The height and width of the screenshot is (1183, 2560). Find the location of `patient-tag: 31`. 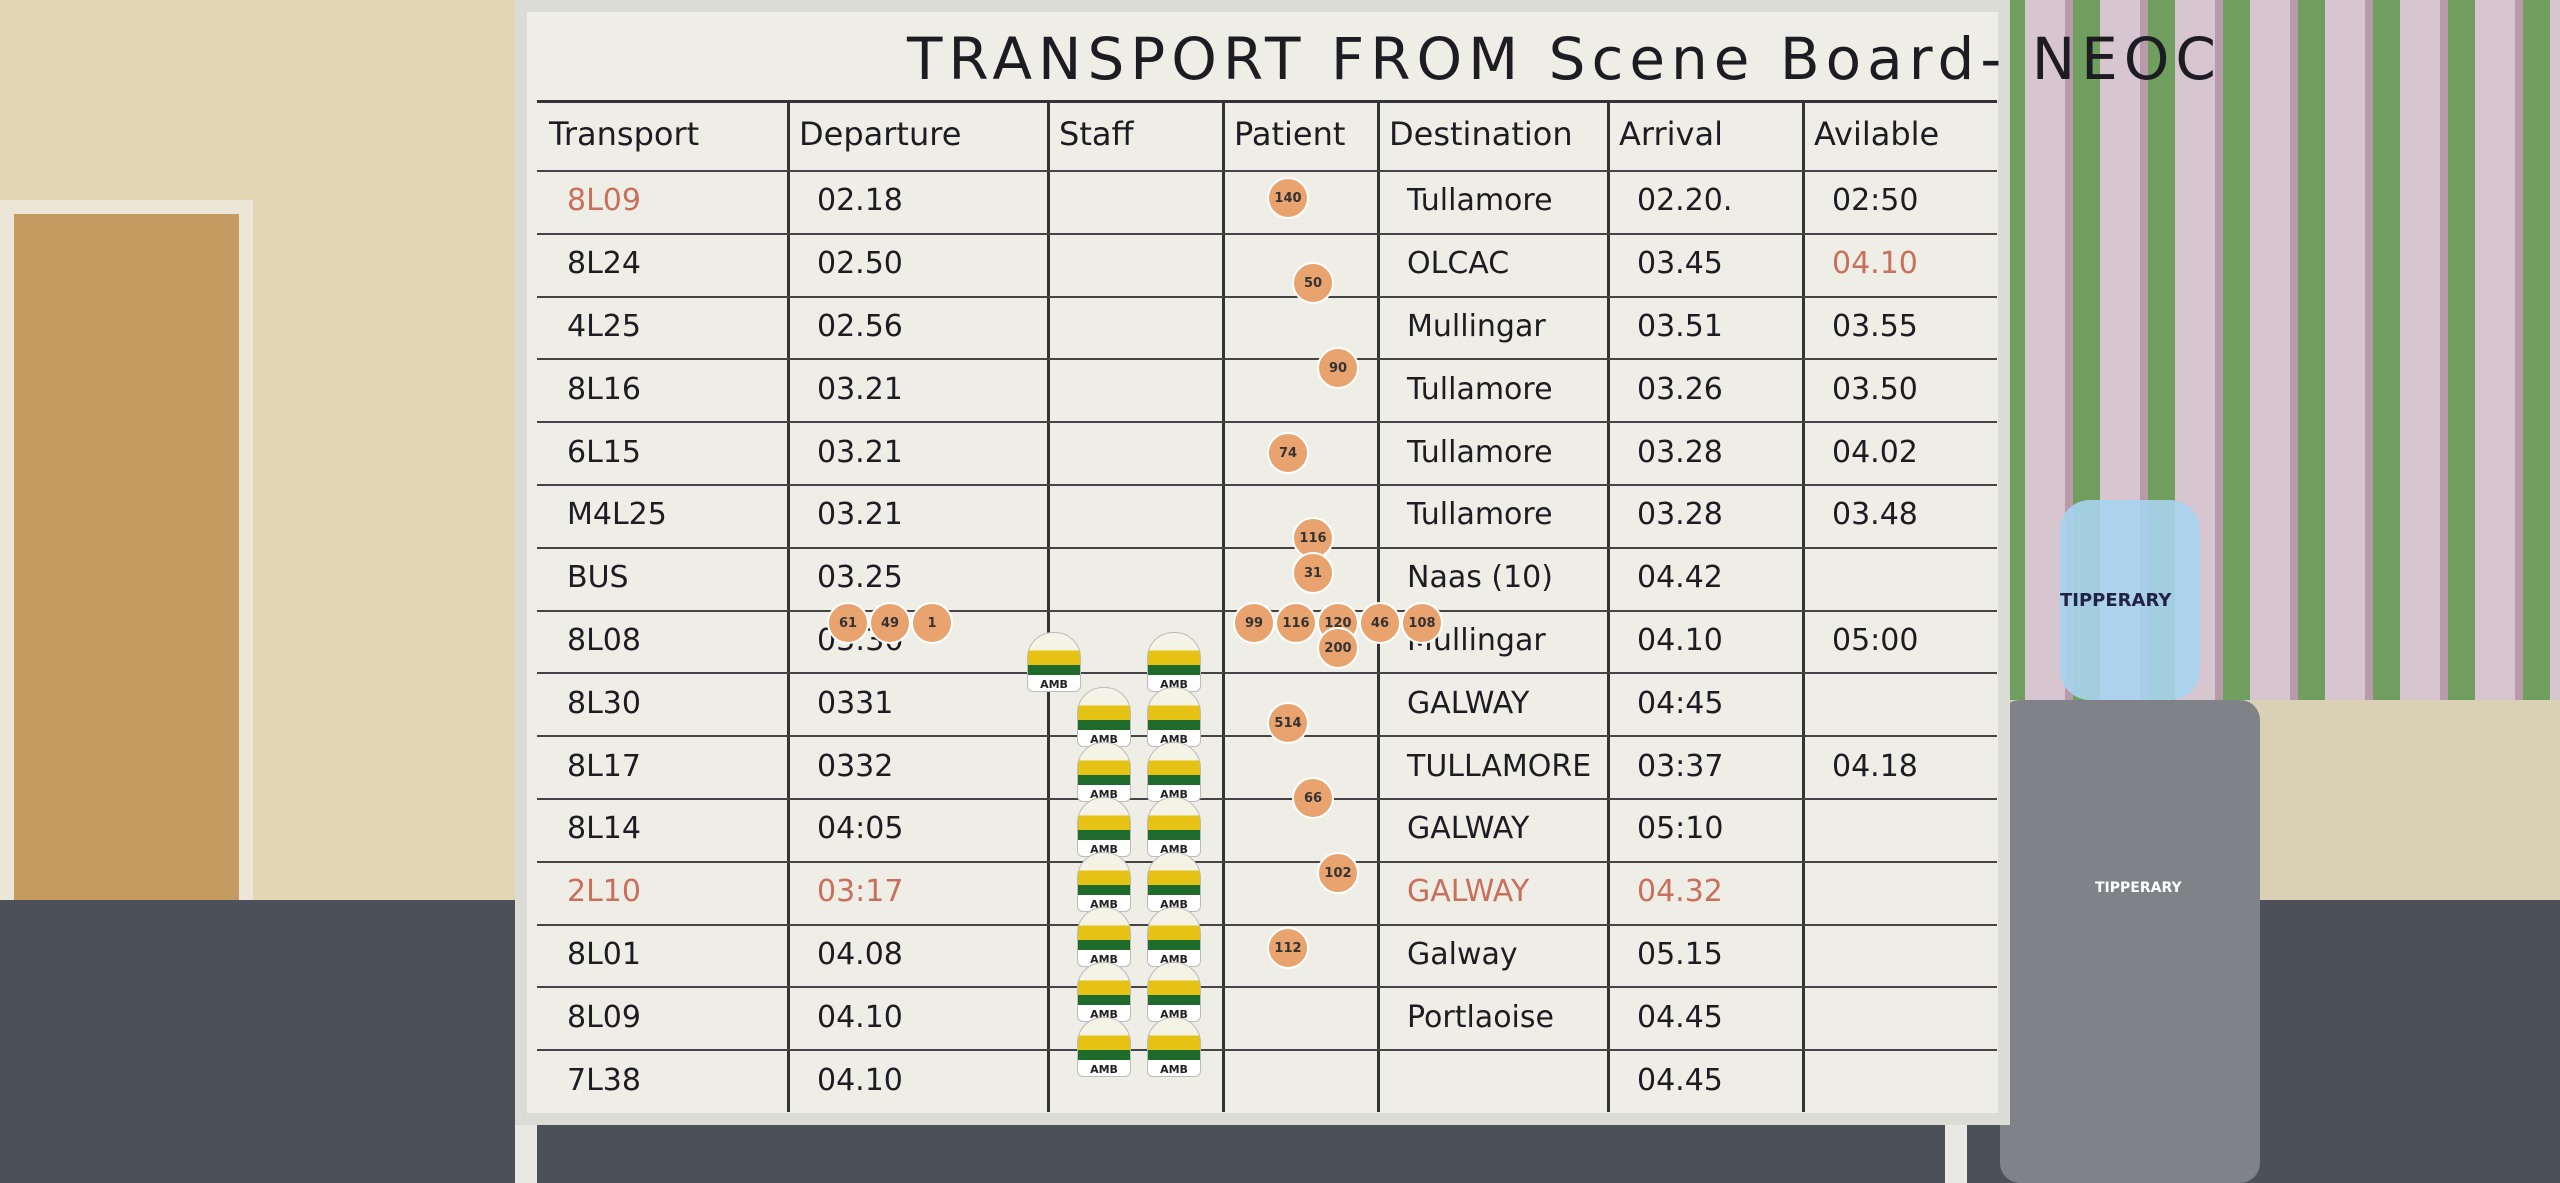

patient-tag: 31 is located at coordinates (1313, 573).